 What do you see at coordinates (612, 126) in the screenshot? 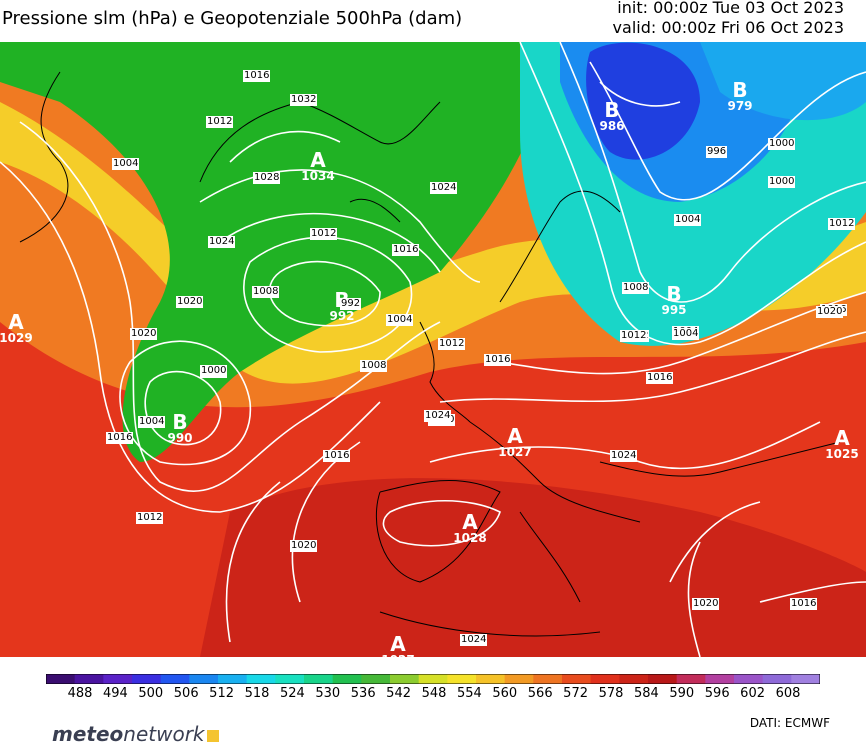
I see `center-value: 986` at bounding box center [612, 126].